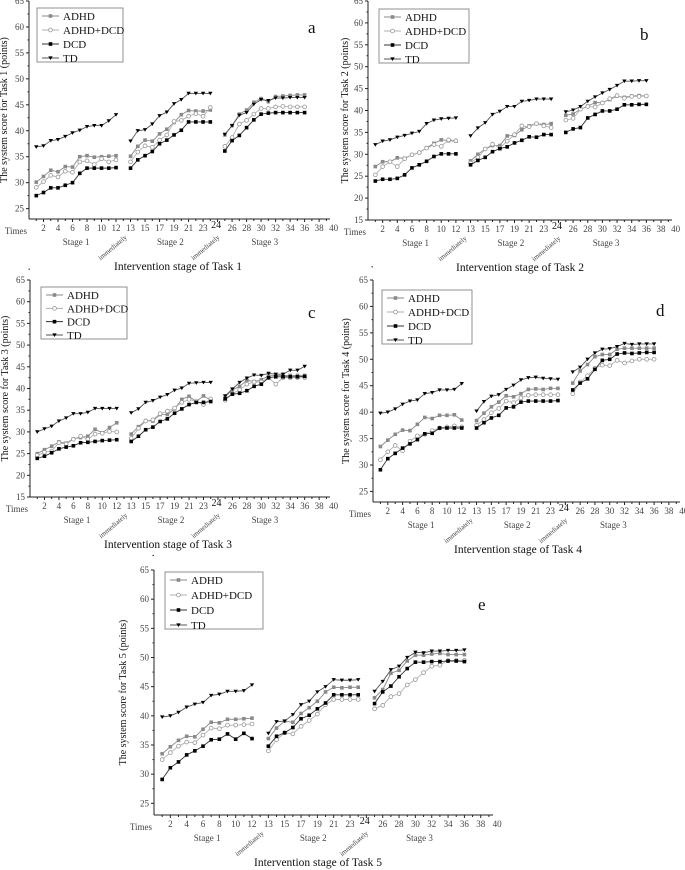 The width and height of the screenshot is (685, 870). What do you see at coordinates (44, 506) in the screenshot?
I see `x-tick-label: 2` at bounding box center [44, 506].